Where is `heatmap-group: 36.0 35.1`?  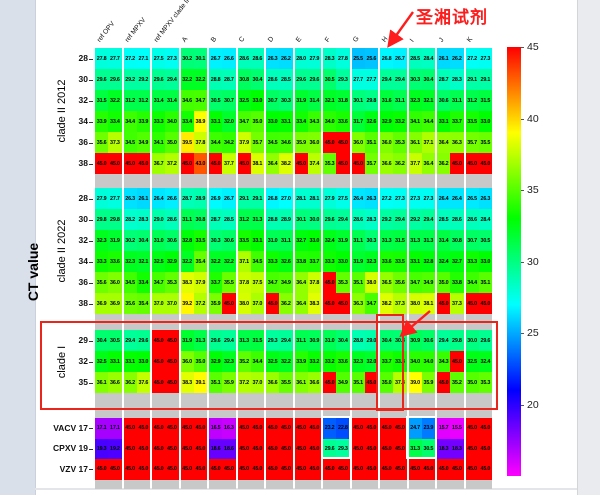 heatmap-group: 36.0 35.1 is located at coordinates (364, 142).